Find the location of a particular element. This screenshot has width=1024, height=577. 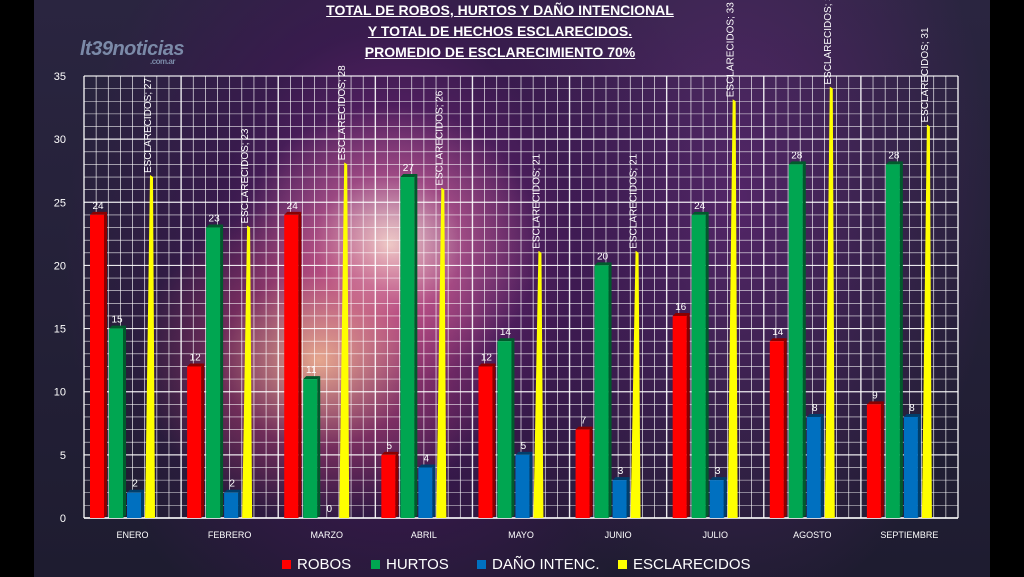

data-label-robos: 7 is located at coordinates (584, 421).